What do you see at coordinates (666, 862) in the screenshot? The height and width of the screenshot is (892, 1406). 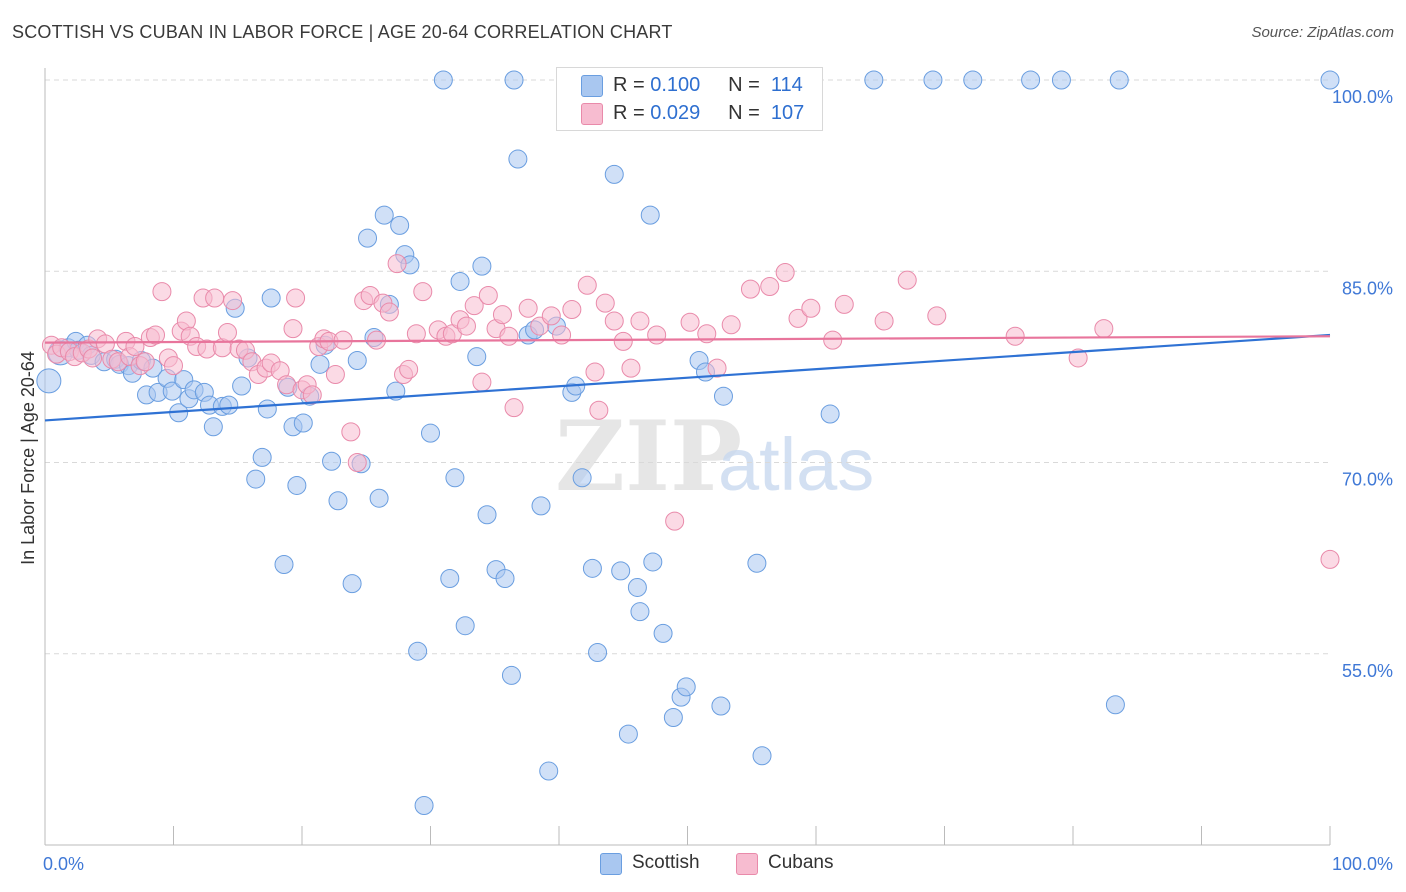 I see `legend-label-scottish: Scottish` at bounding box center [666, 862].